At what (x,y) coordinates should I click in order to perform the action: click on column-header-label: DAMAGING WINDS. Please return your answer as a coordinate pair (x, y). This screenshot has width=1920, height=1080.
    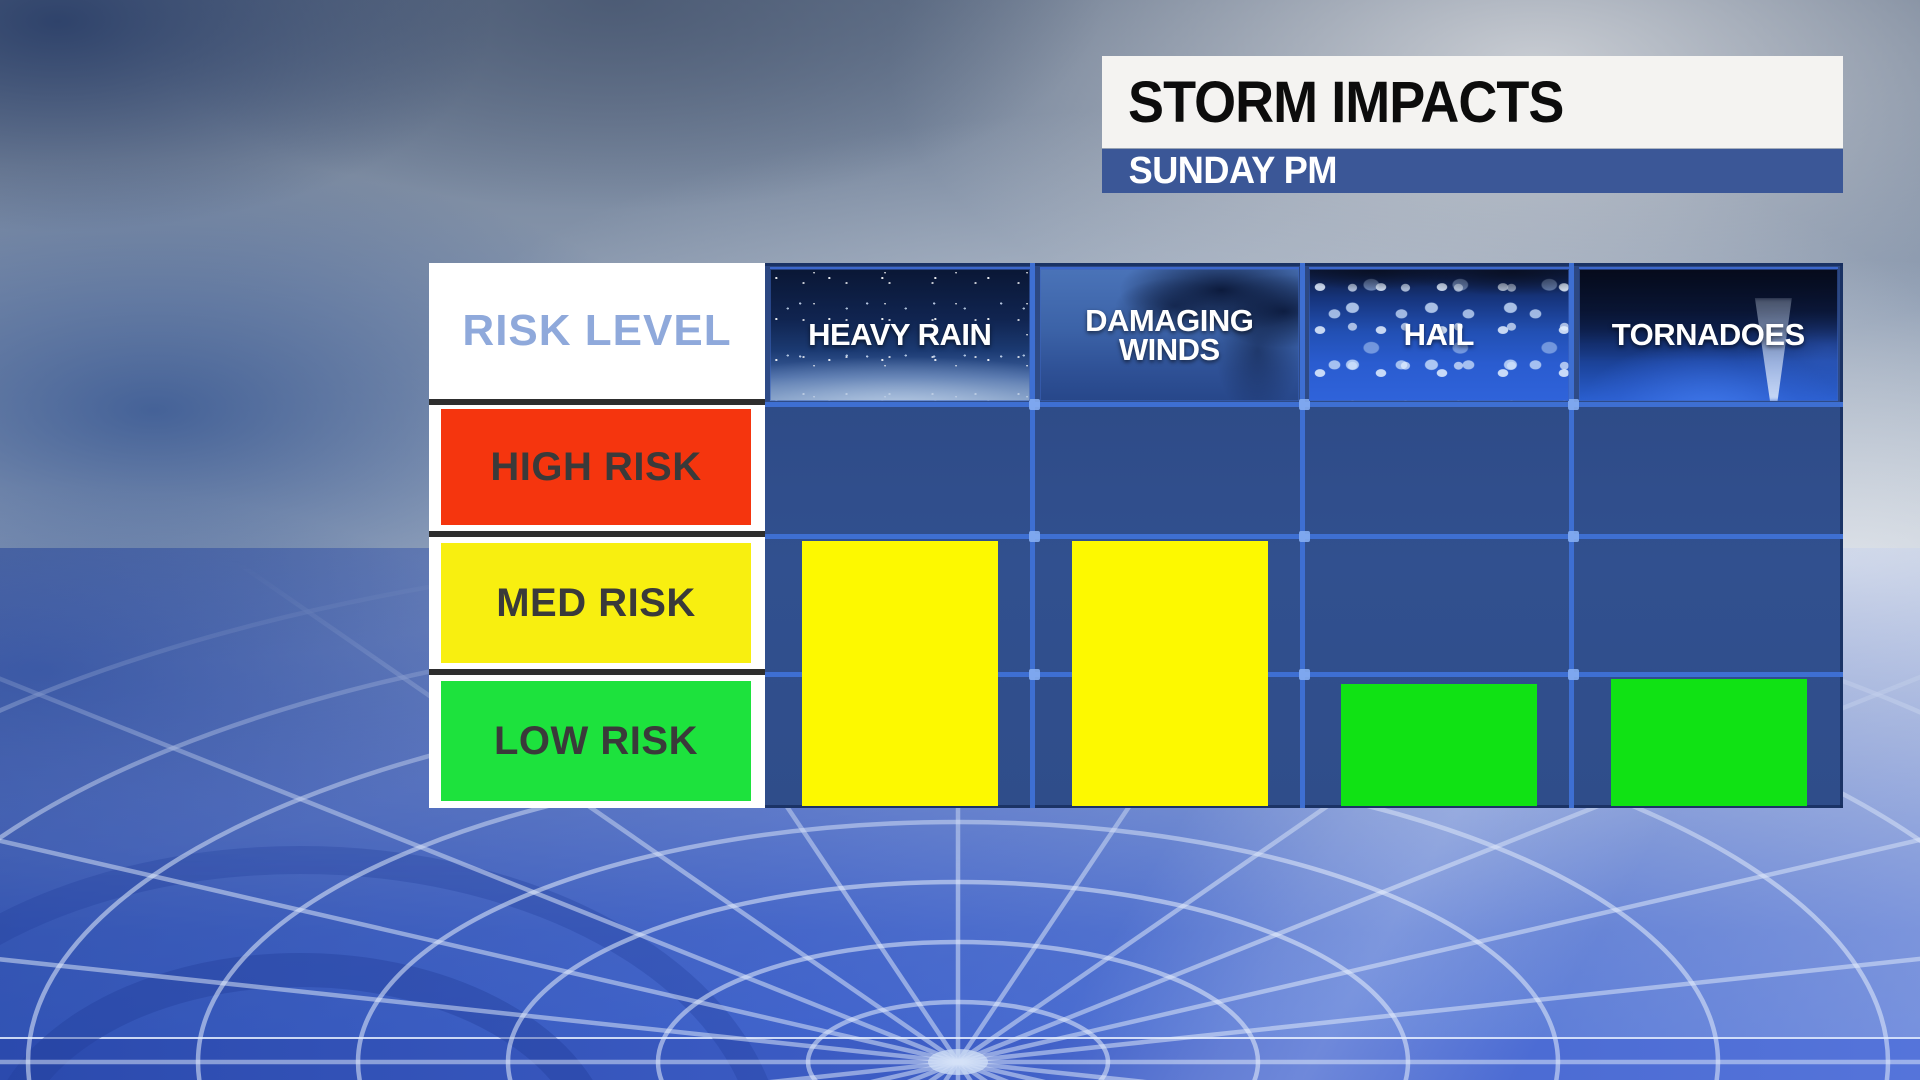
    Looking at the image, I should click on (1169, 334).